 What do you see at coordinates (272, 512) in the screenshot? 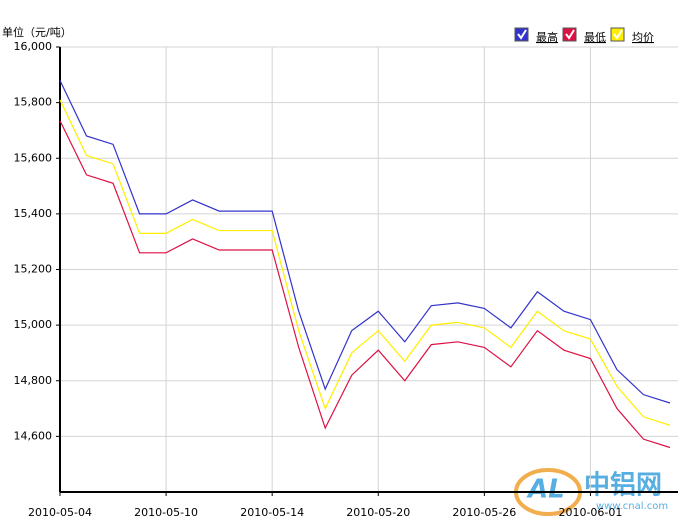
I see `x-tick-label: 2010-05-14` at bounding box center [272, 512].